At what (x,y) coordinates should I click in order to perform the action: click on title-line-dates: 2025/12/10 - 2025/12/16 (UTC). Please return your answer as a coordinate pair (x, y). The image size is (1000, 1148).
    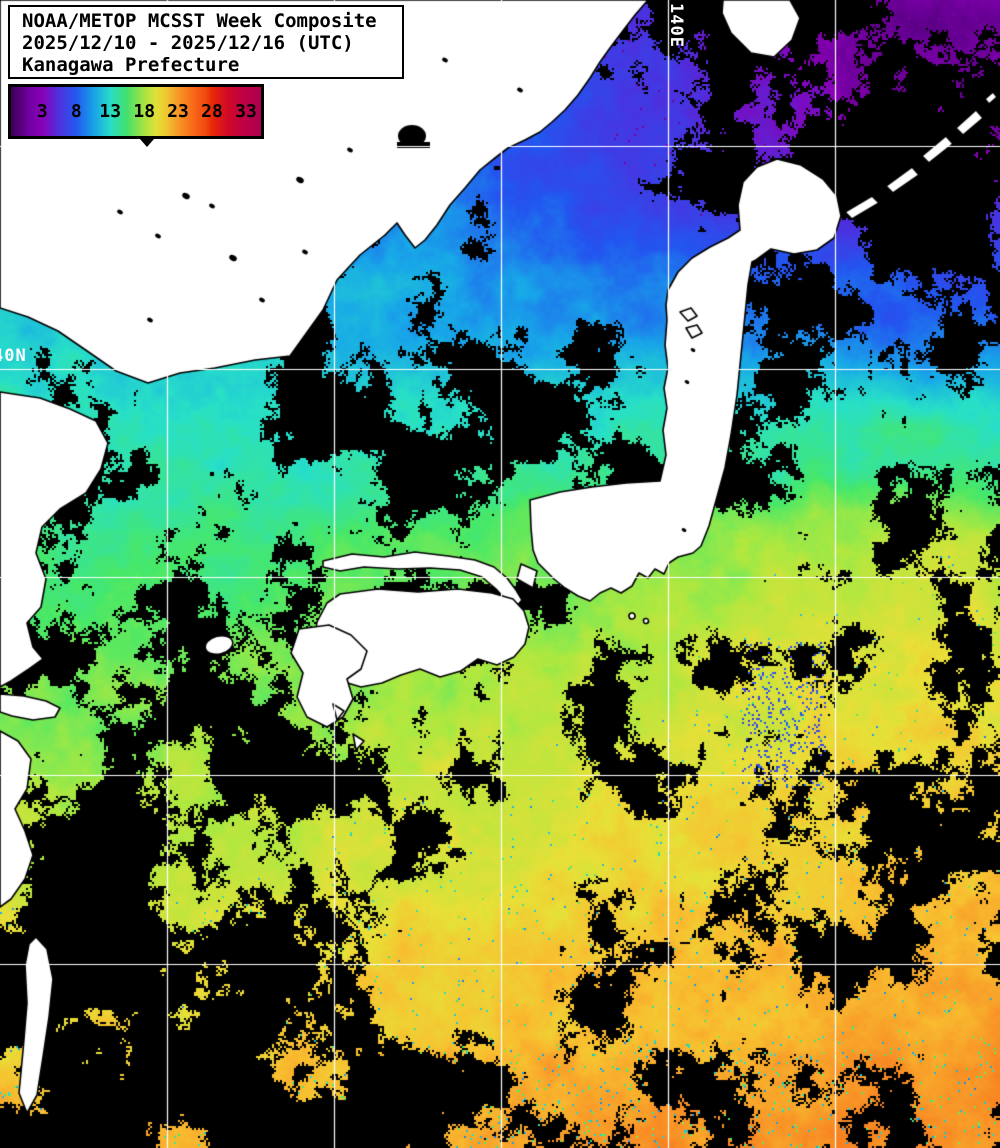
    Looking at the image, I should click on (188, 43).